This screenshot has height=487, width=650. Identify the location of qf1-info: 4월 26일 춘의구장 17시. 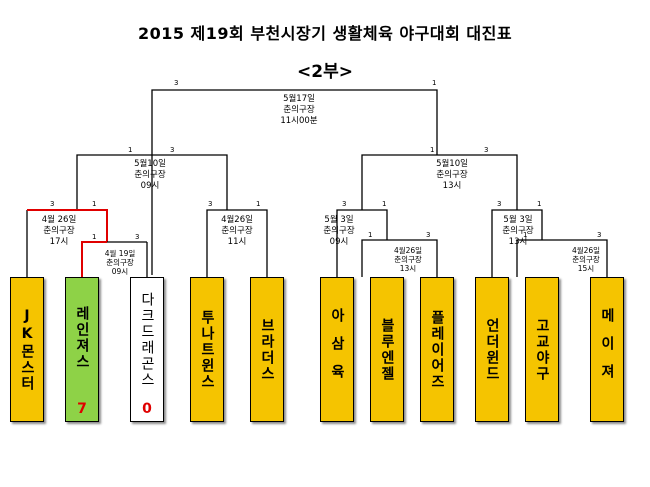
(59, 231).